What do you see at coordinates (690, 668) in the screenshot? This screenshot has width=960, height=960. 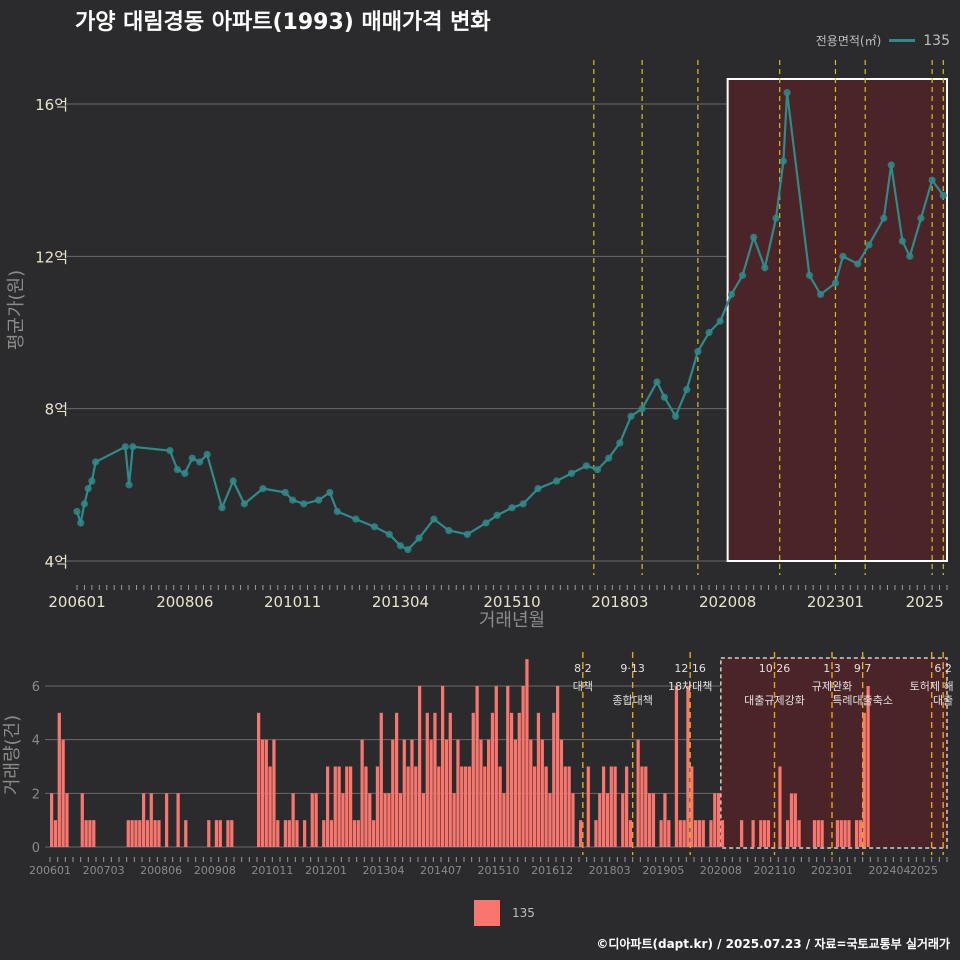 I see `policy-date-label: 12·16` at bounding box center [690, 668].